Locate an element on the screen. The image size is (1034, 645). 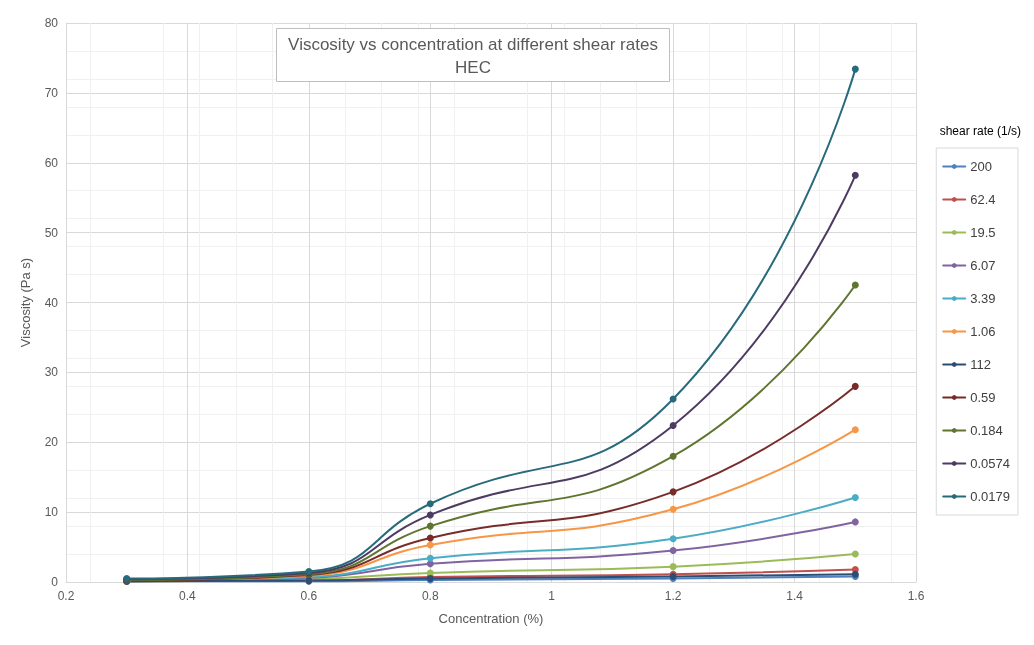
y-tick-label: 40 is located at coordinates (51, 302).